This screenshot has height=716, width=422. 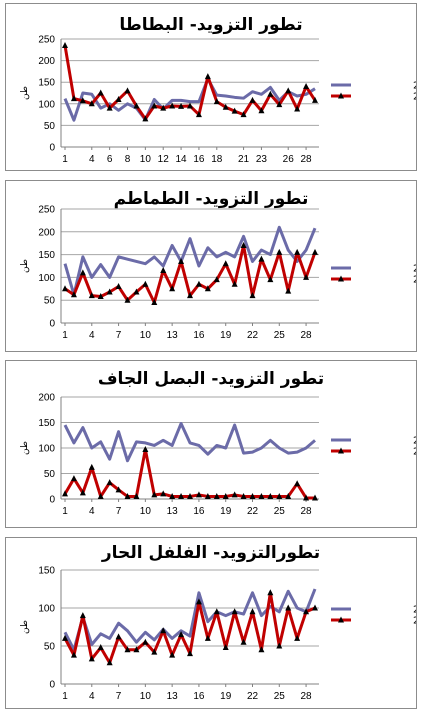 What do you see at coordinates (65, 696) in the screenshot?
I see `x-tick-label: 1` at bounding box center [65, 696].